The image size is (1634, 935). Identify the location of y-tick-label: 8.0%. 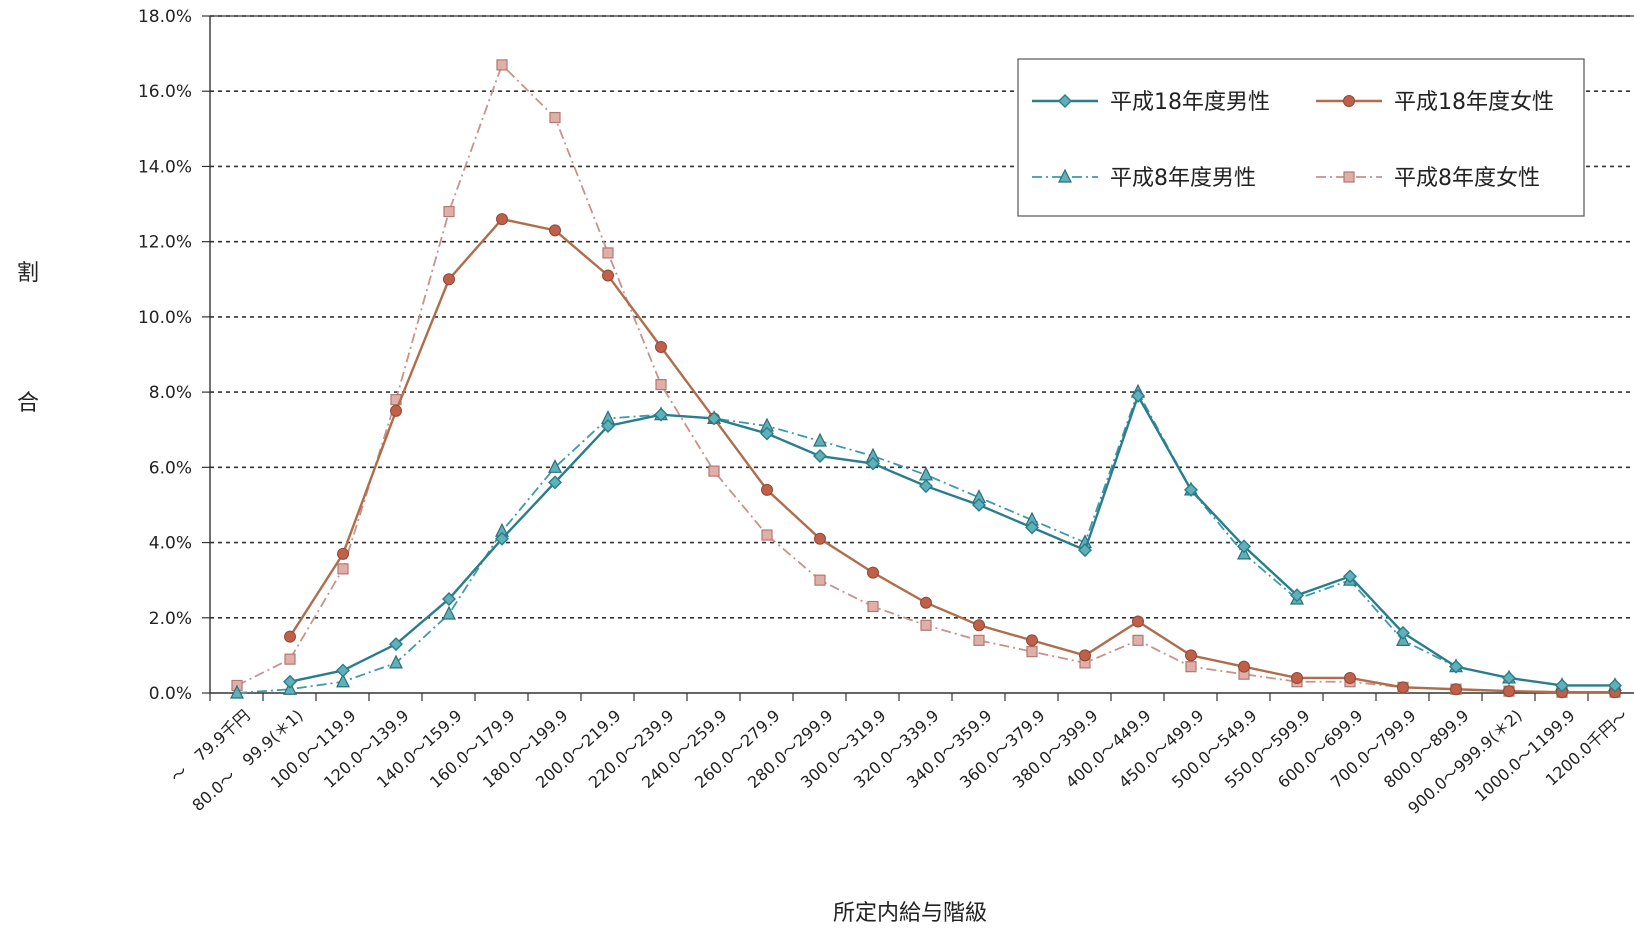
(170, 393).